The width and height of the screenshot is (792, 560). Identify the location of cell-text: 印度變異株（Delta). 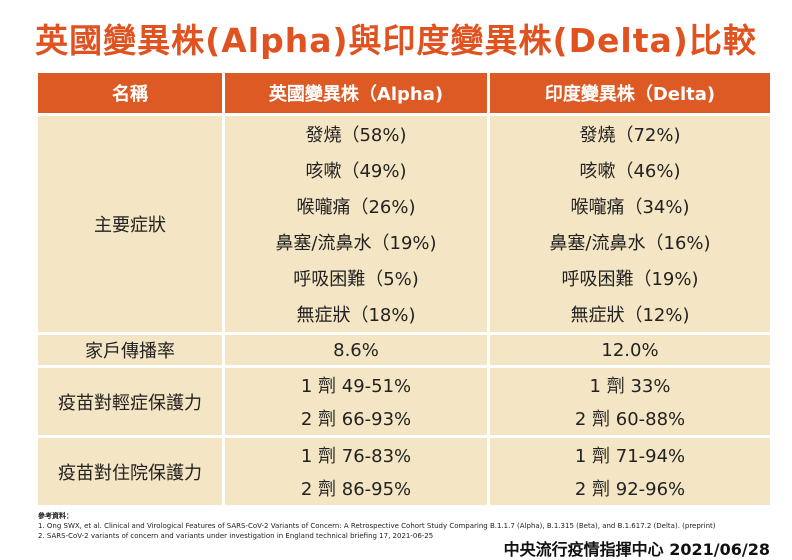
(630, 94).